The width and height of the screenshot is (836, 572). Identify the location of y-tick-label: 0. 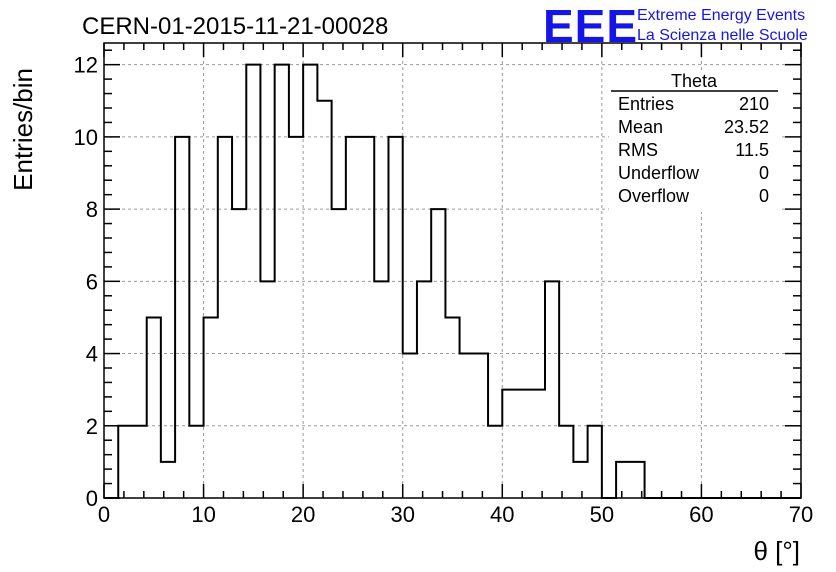
(92, 498).